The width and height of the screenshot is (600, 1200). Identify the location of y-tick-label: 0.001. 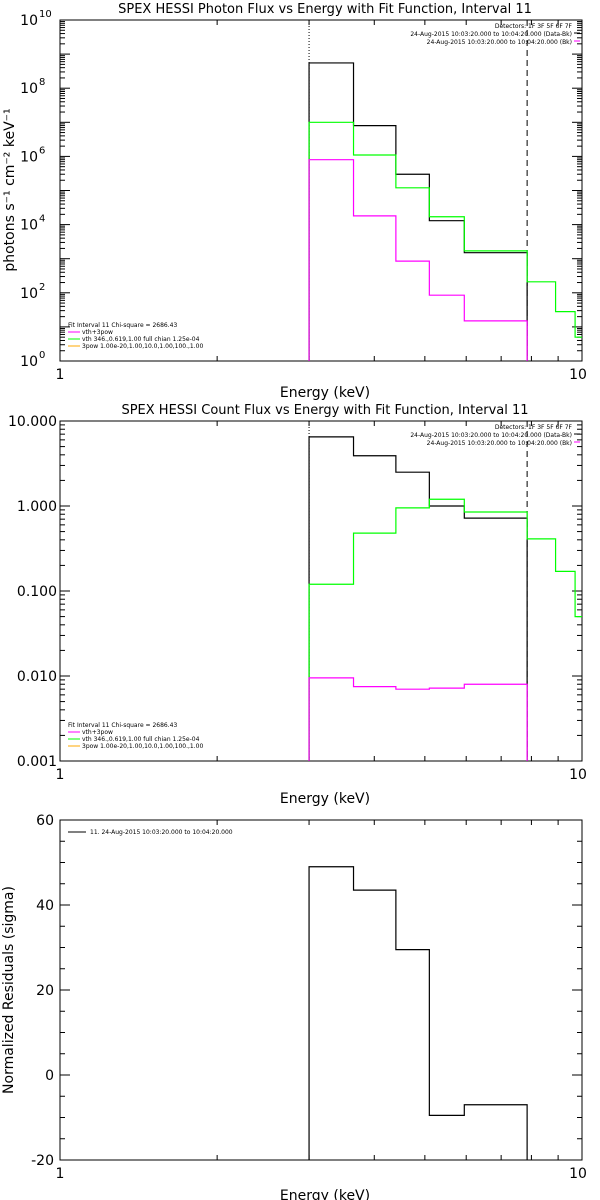
(37, 762).